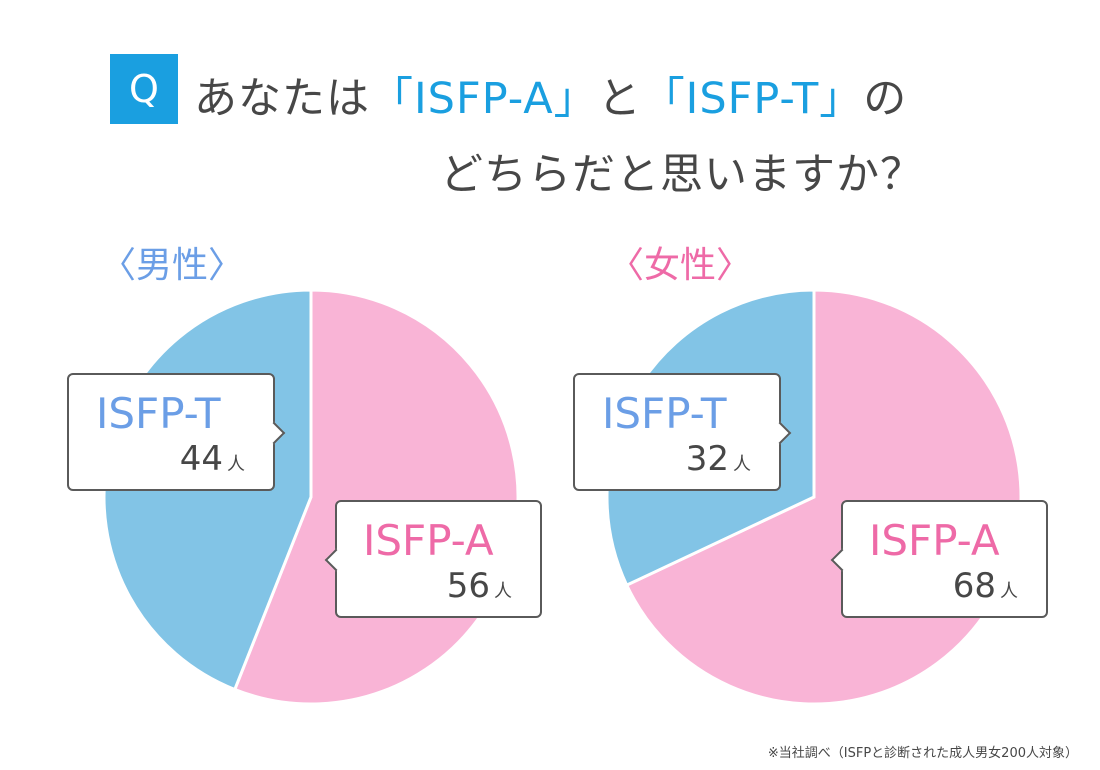  Describe the element at coordinates (428, 540) in the screenshot. I see `male-isfp-a-label: ISFP-A` at that location.